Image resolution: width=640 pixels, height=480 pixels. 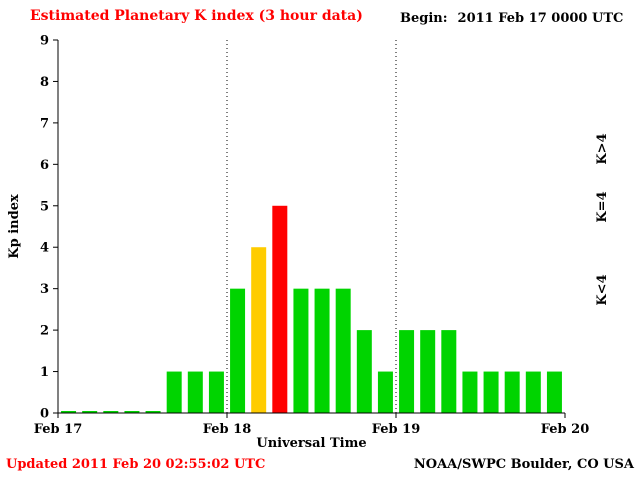 I want to click on y-tick-label: 7, so click(x=44, y=123).